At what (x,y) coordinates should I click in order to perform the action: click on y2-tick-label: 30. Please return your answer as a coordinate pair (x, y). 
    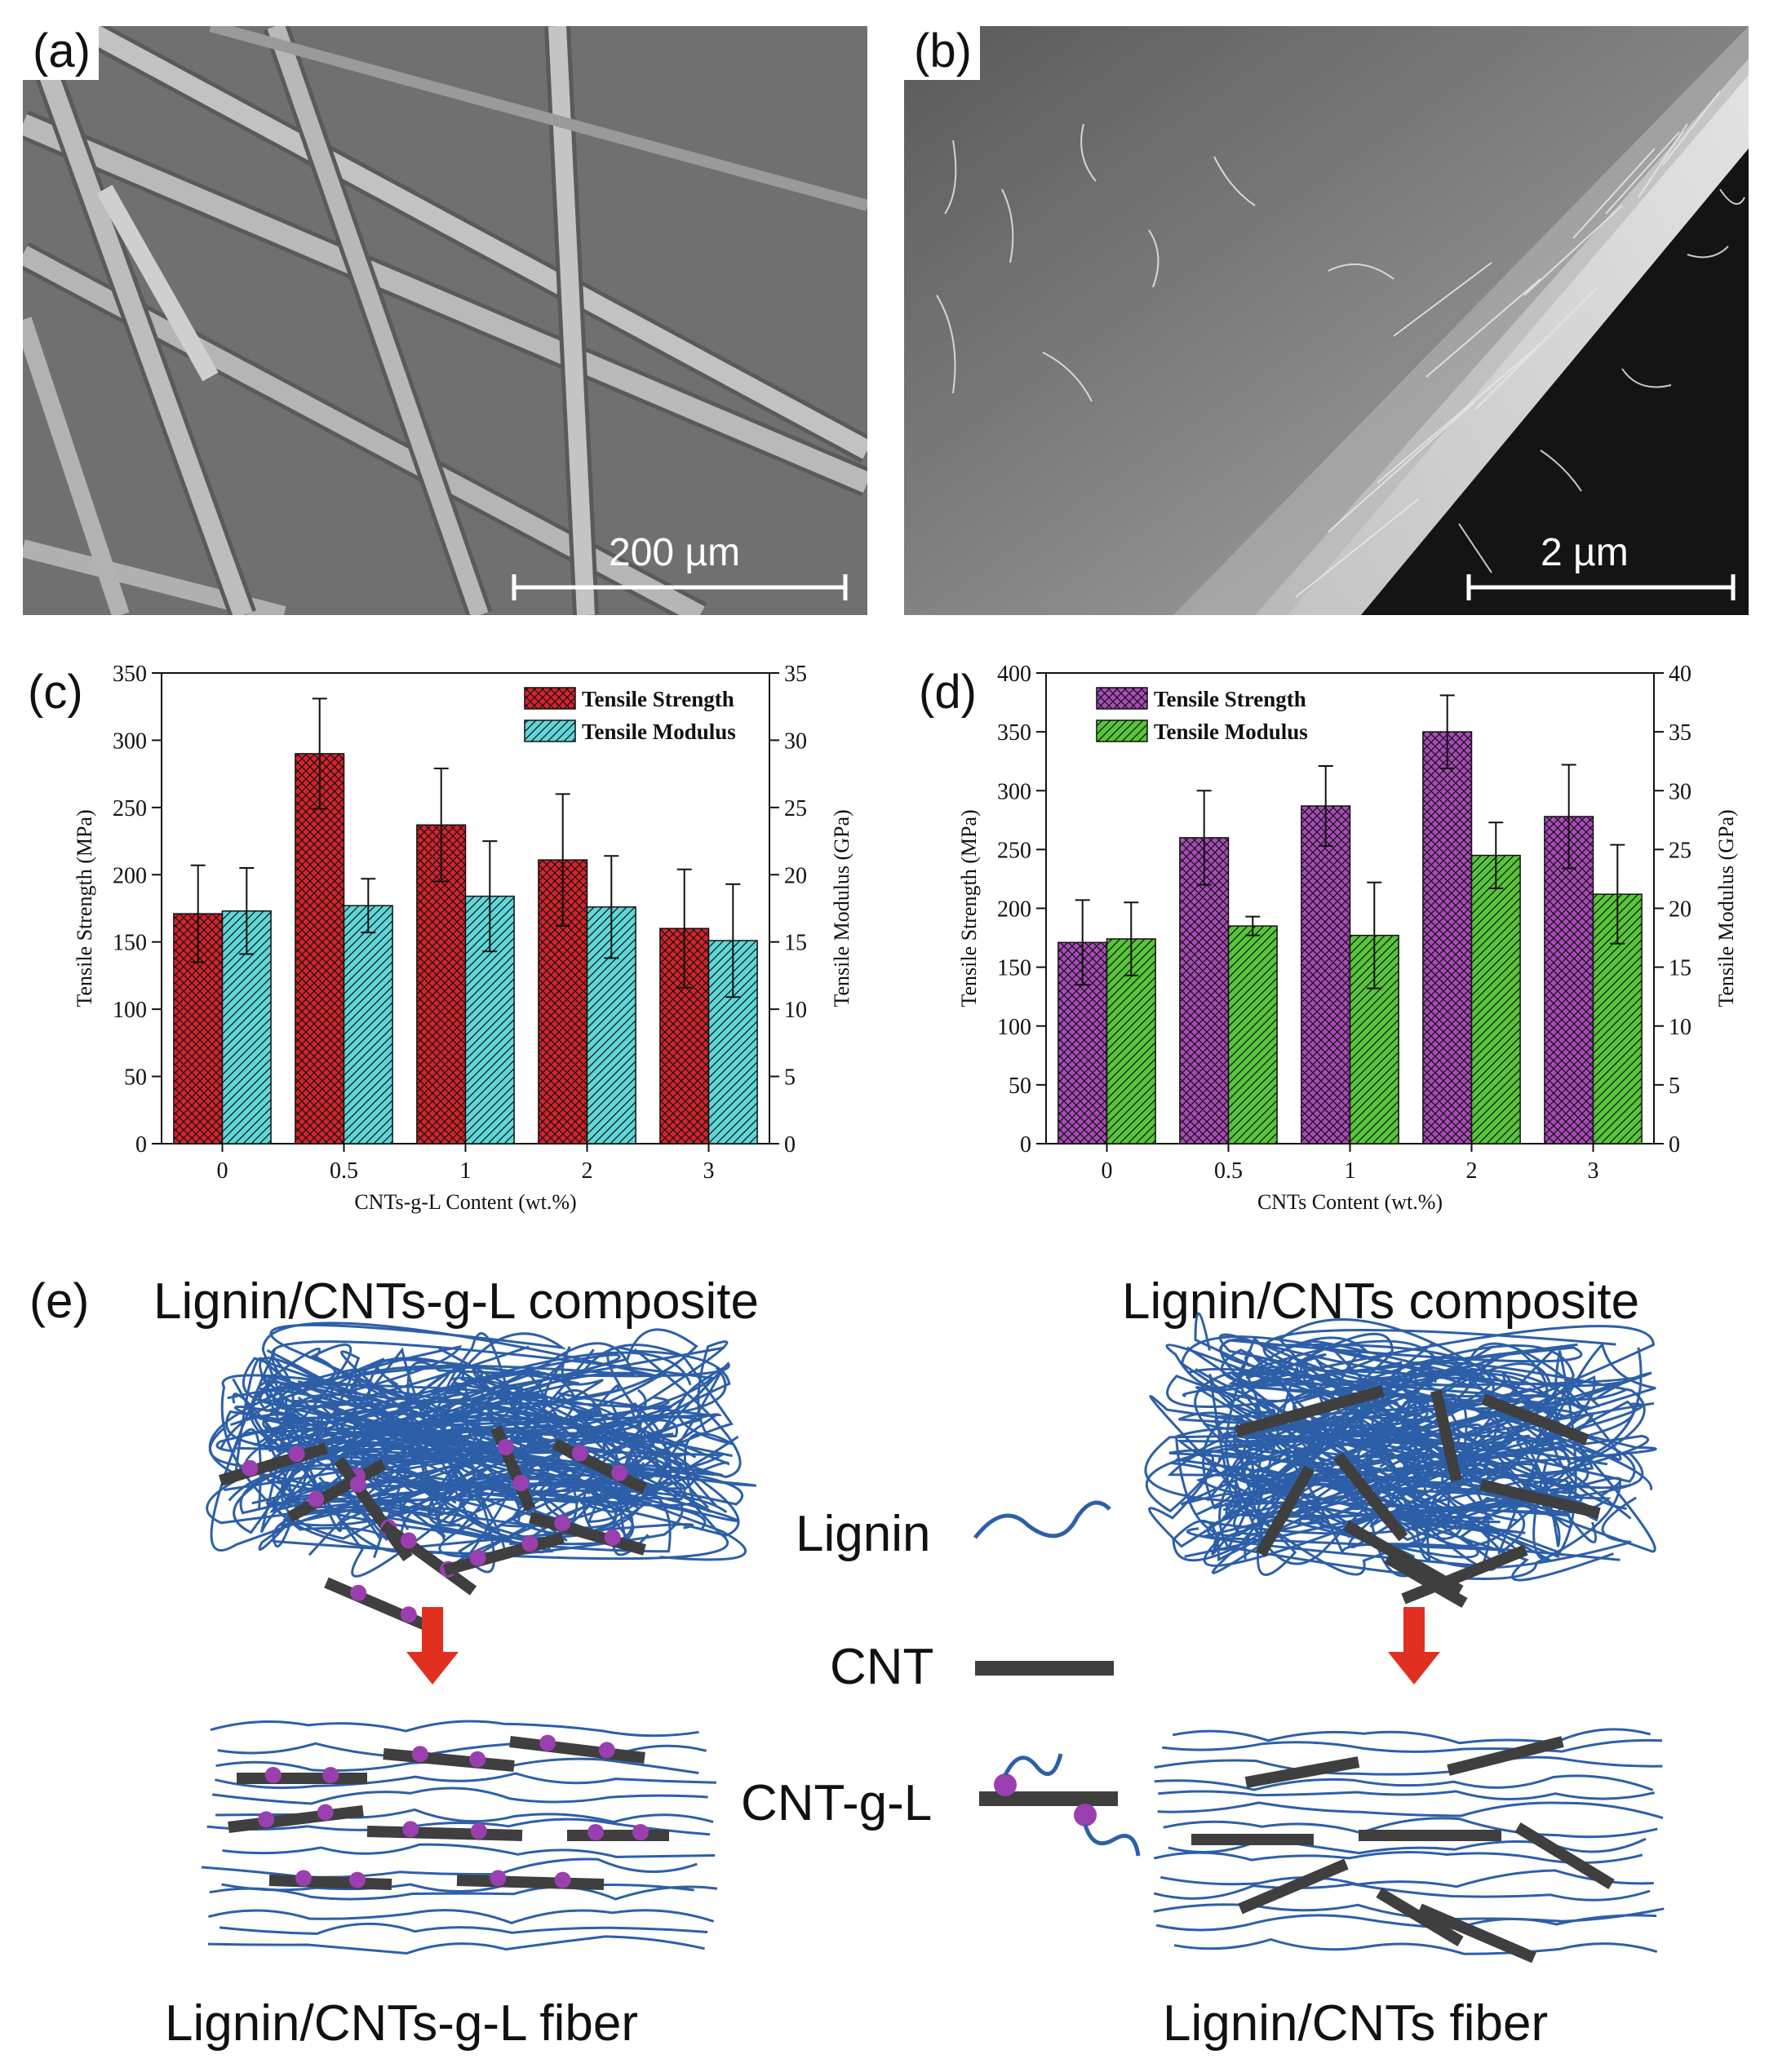
    Looking at the image, I should click on (1680, 792).